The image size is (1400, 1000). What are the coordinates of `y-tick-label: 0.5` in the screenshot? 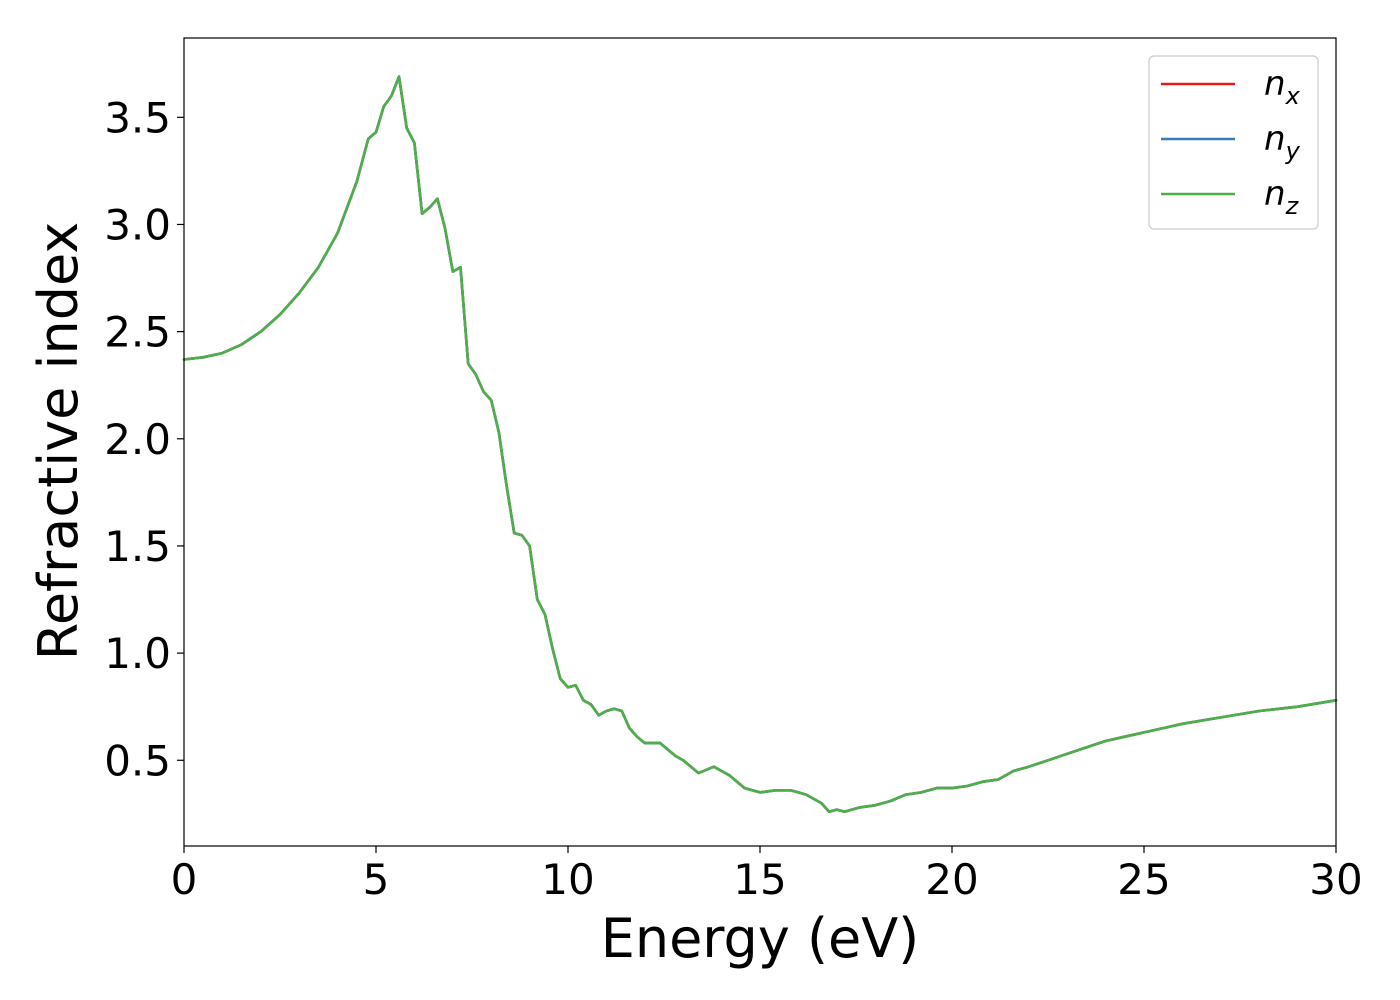 It's located at (137, 760).